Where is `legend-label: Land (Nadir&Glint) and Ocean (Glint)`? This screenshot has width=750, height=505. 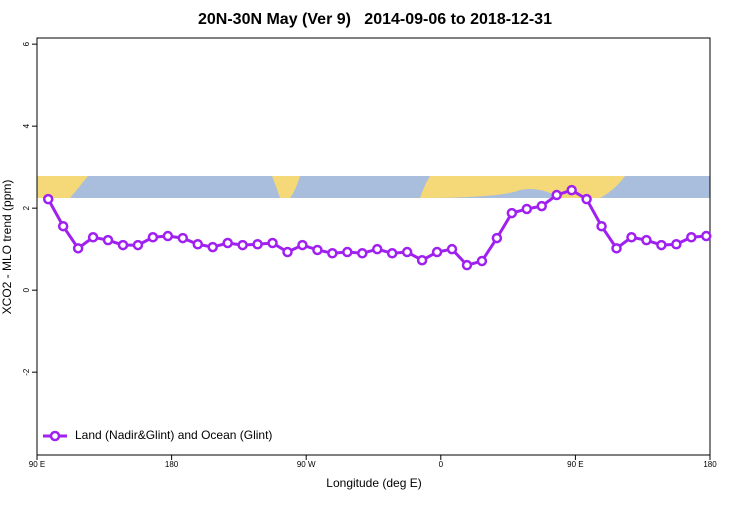
legend-label: Land (Nadir&Glint) and Ocean (Glint) is located at coordinates (173, 435).